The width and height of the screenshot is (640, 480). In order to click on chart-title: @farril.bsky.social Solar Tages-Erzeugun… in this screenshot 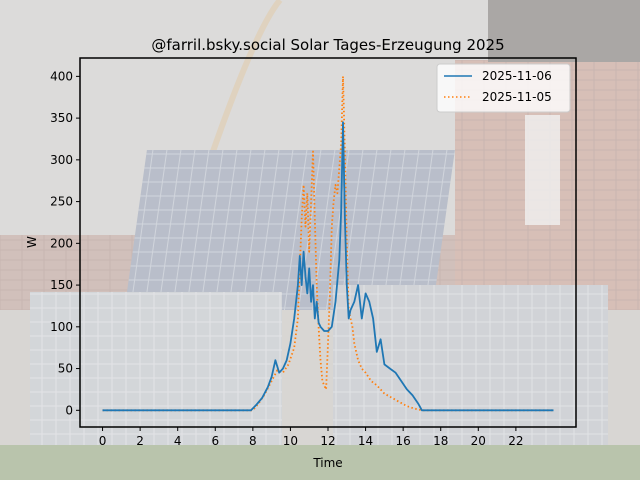, I will do `click(327, 45)`.